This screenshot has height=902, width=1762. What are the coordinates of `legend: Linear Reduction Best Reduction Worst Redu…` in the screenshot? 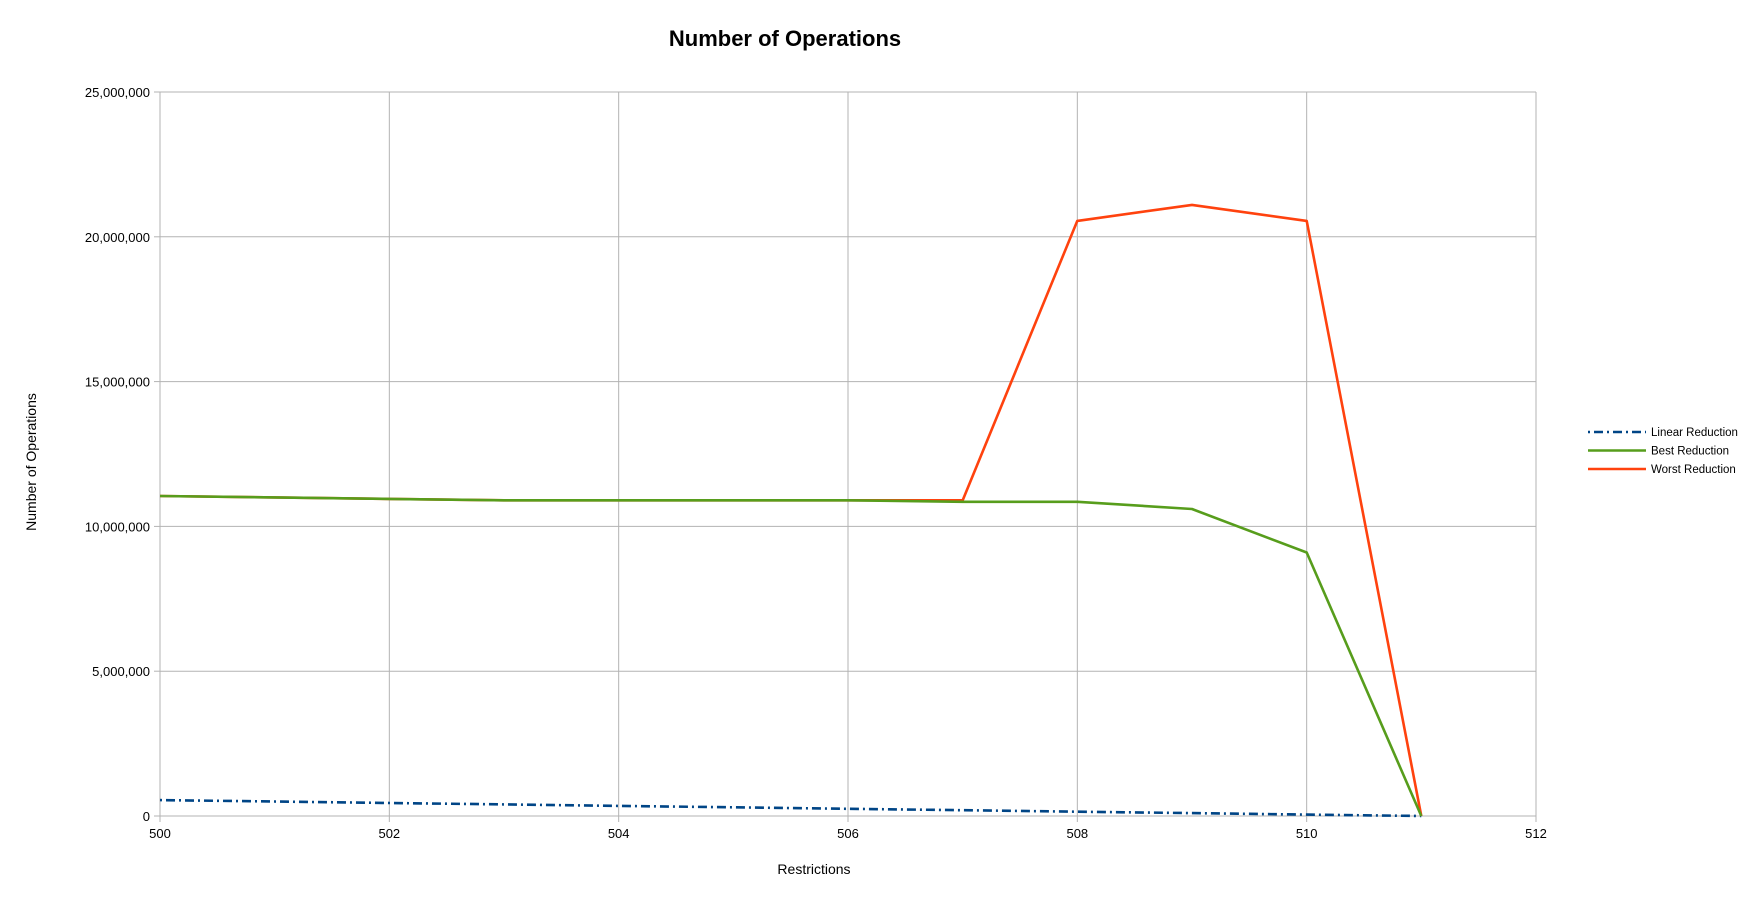 It's located at (1663, 451).